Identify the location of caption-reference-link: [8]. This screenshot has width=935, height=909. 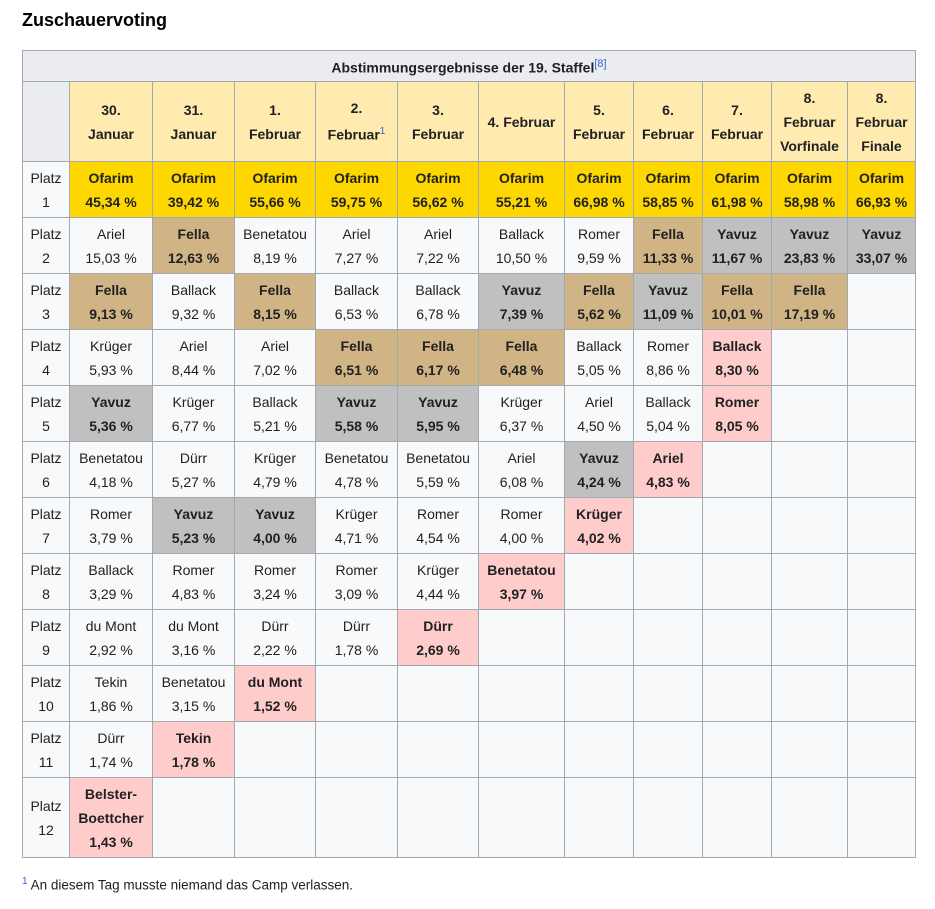
(600, 64).